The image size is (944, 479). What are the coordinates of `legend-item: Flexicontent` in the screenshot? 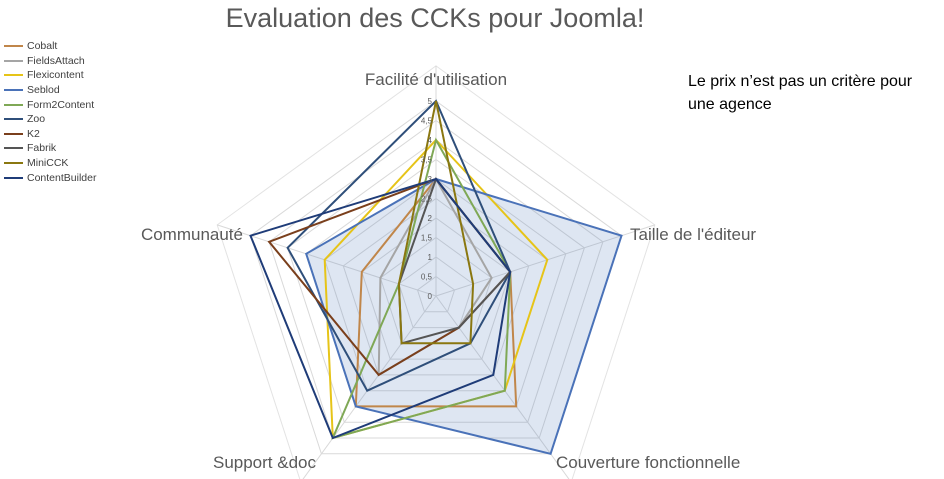 It's located at (50, 75).